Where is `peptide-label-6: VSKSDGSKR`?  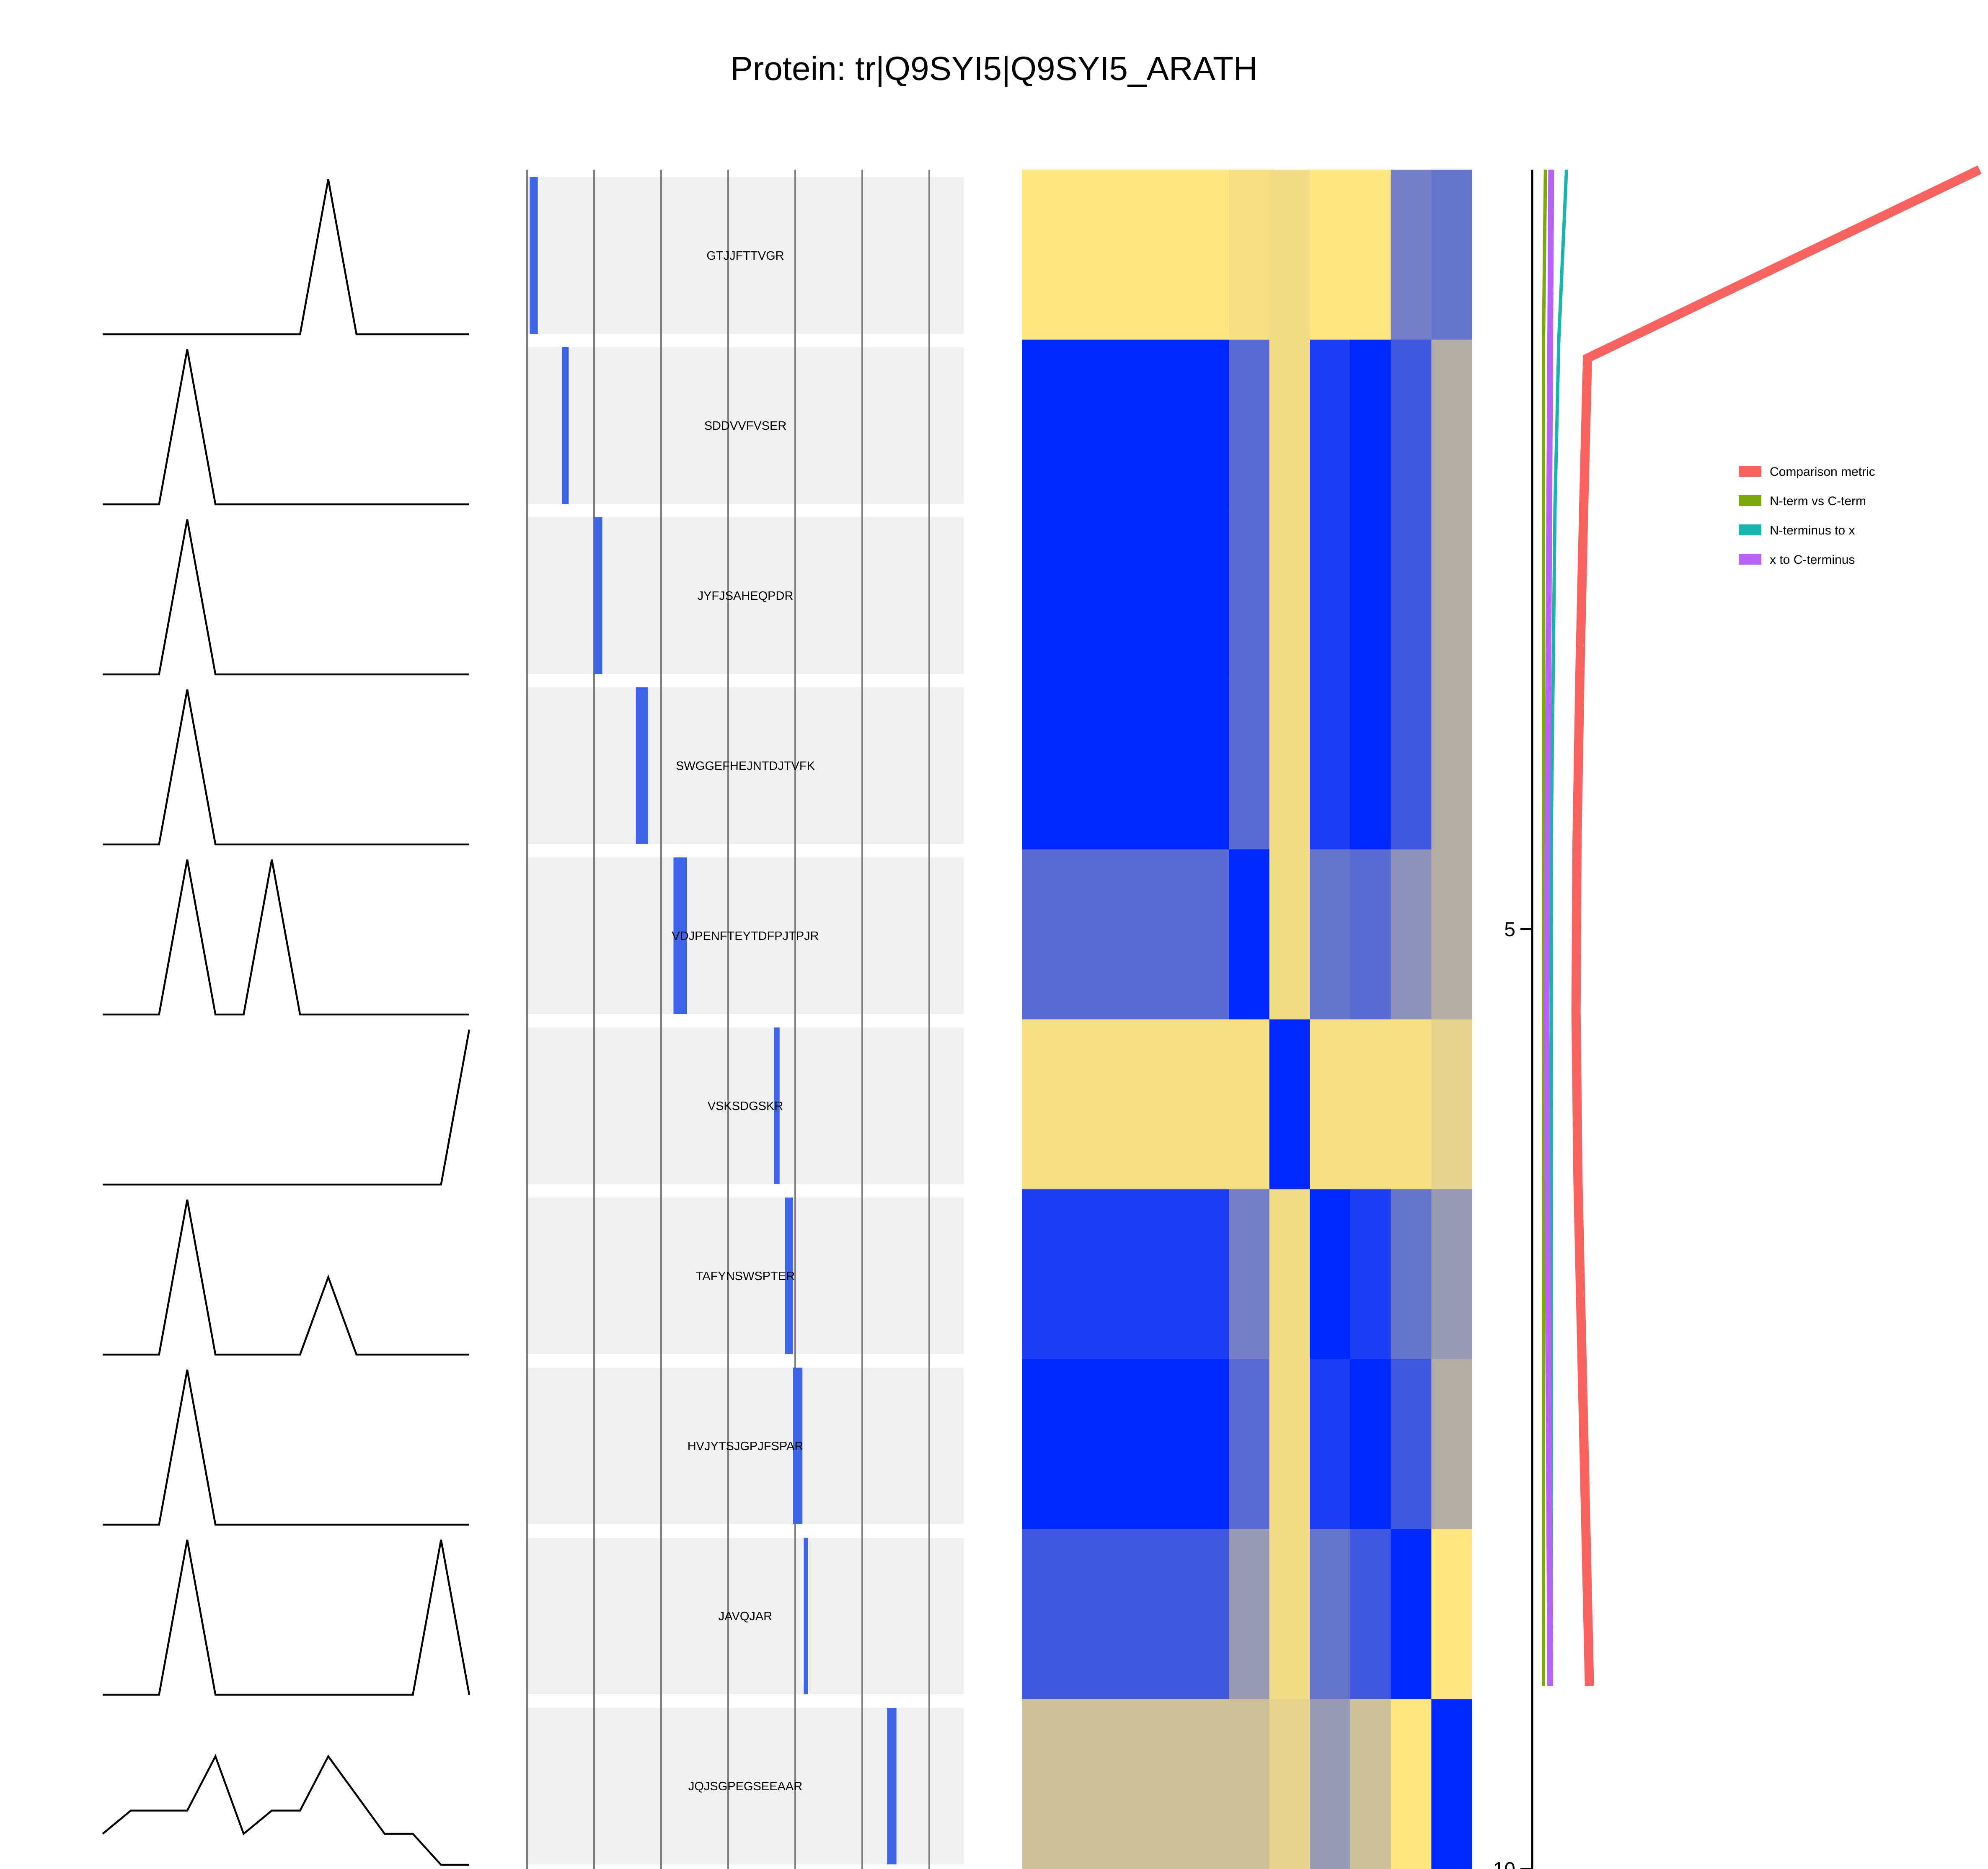
peptide-label-6: VSKSDGSKR is located at coordinates (745, 1106).